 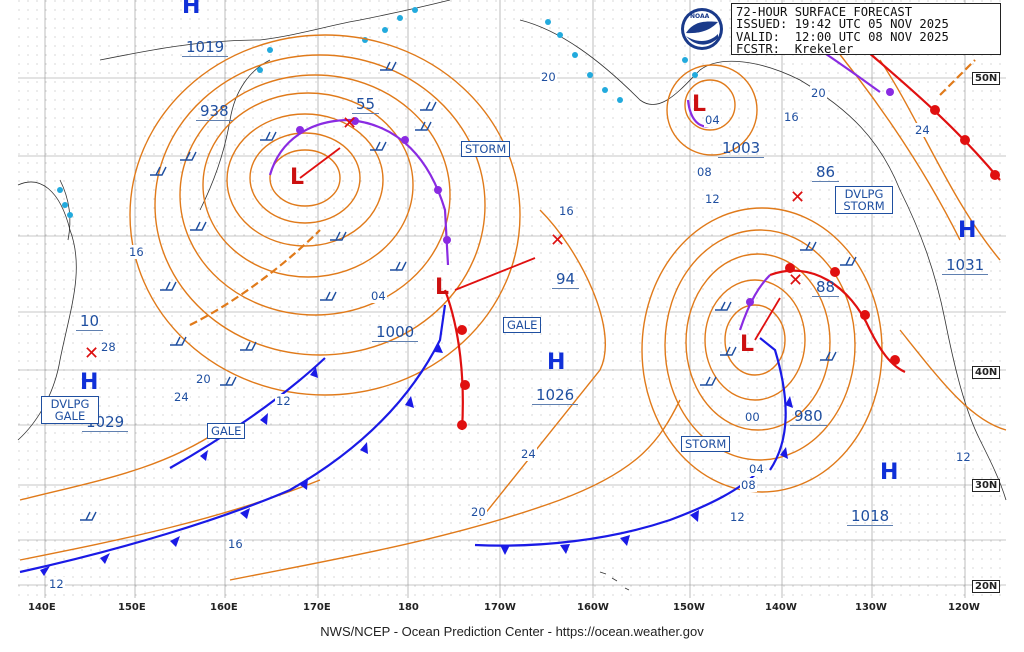 What do you see at coordinates (964, 607) in the screenshot?
I see `longitude-label: 120W` at bounding box center [964, 607].